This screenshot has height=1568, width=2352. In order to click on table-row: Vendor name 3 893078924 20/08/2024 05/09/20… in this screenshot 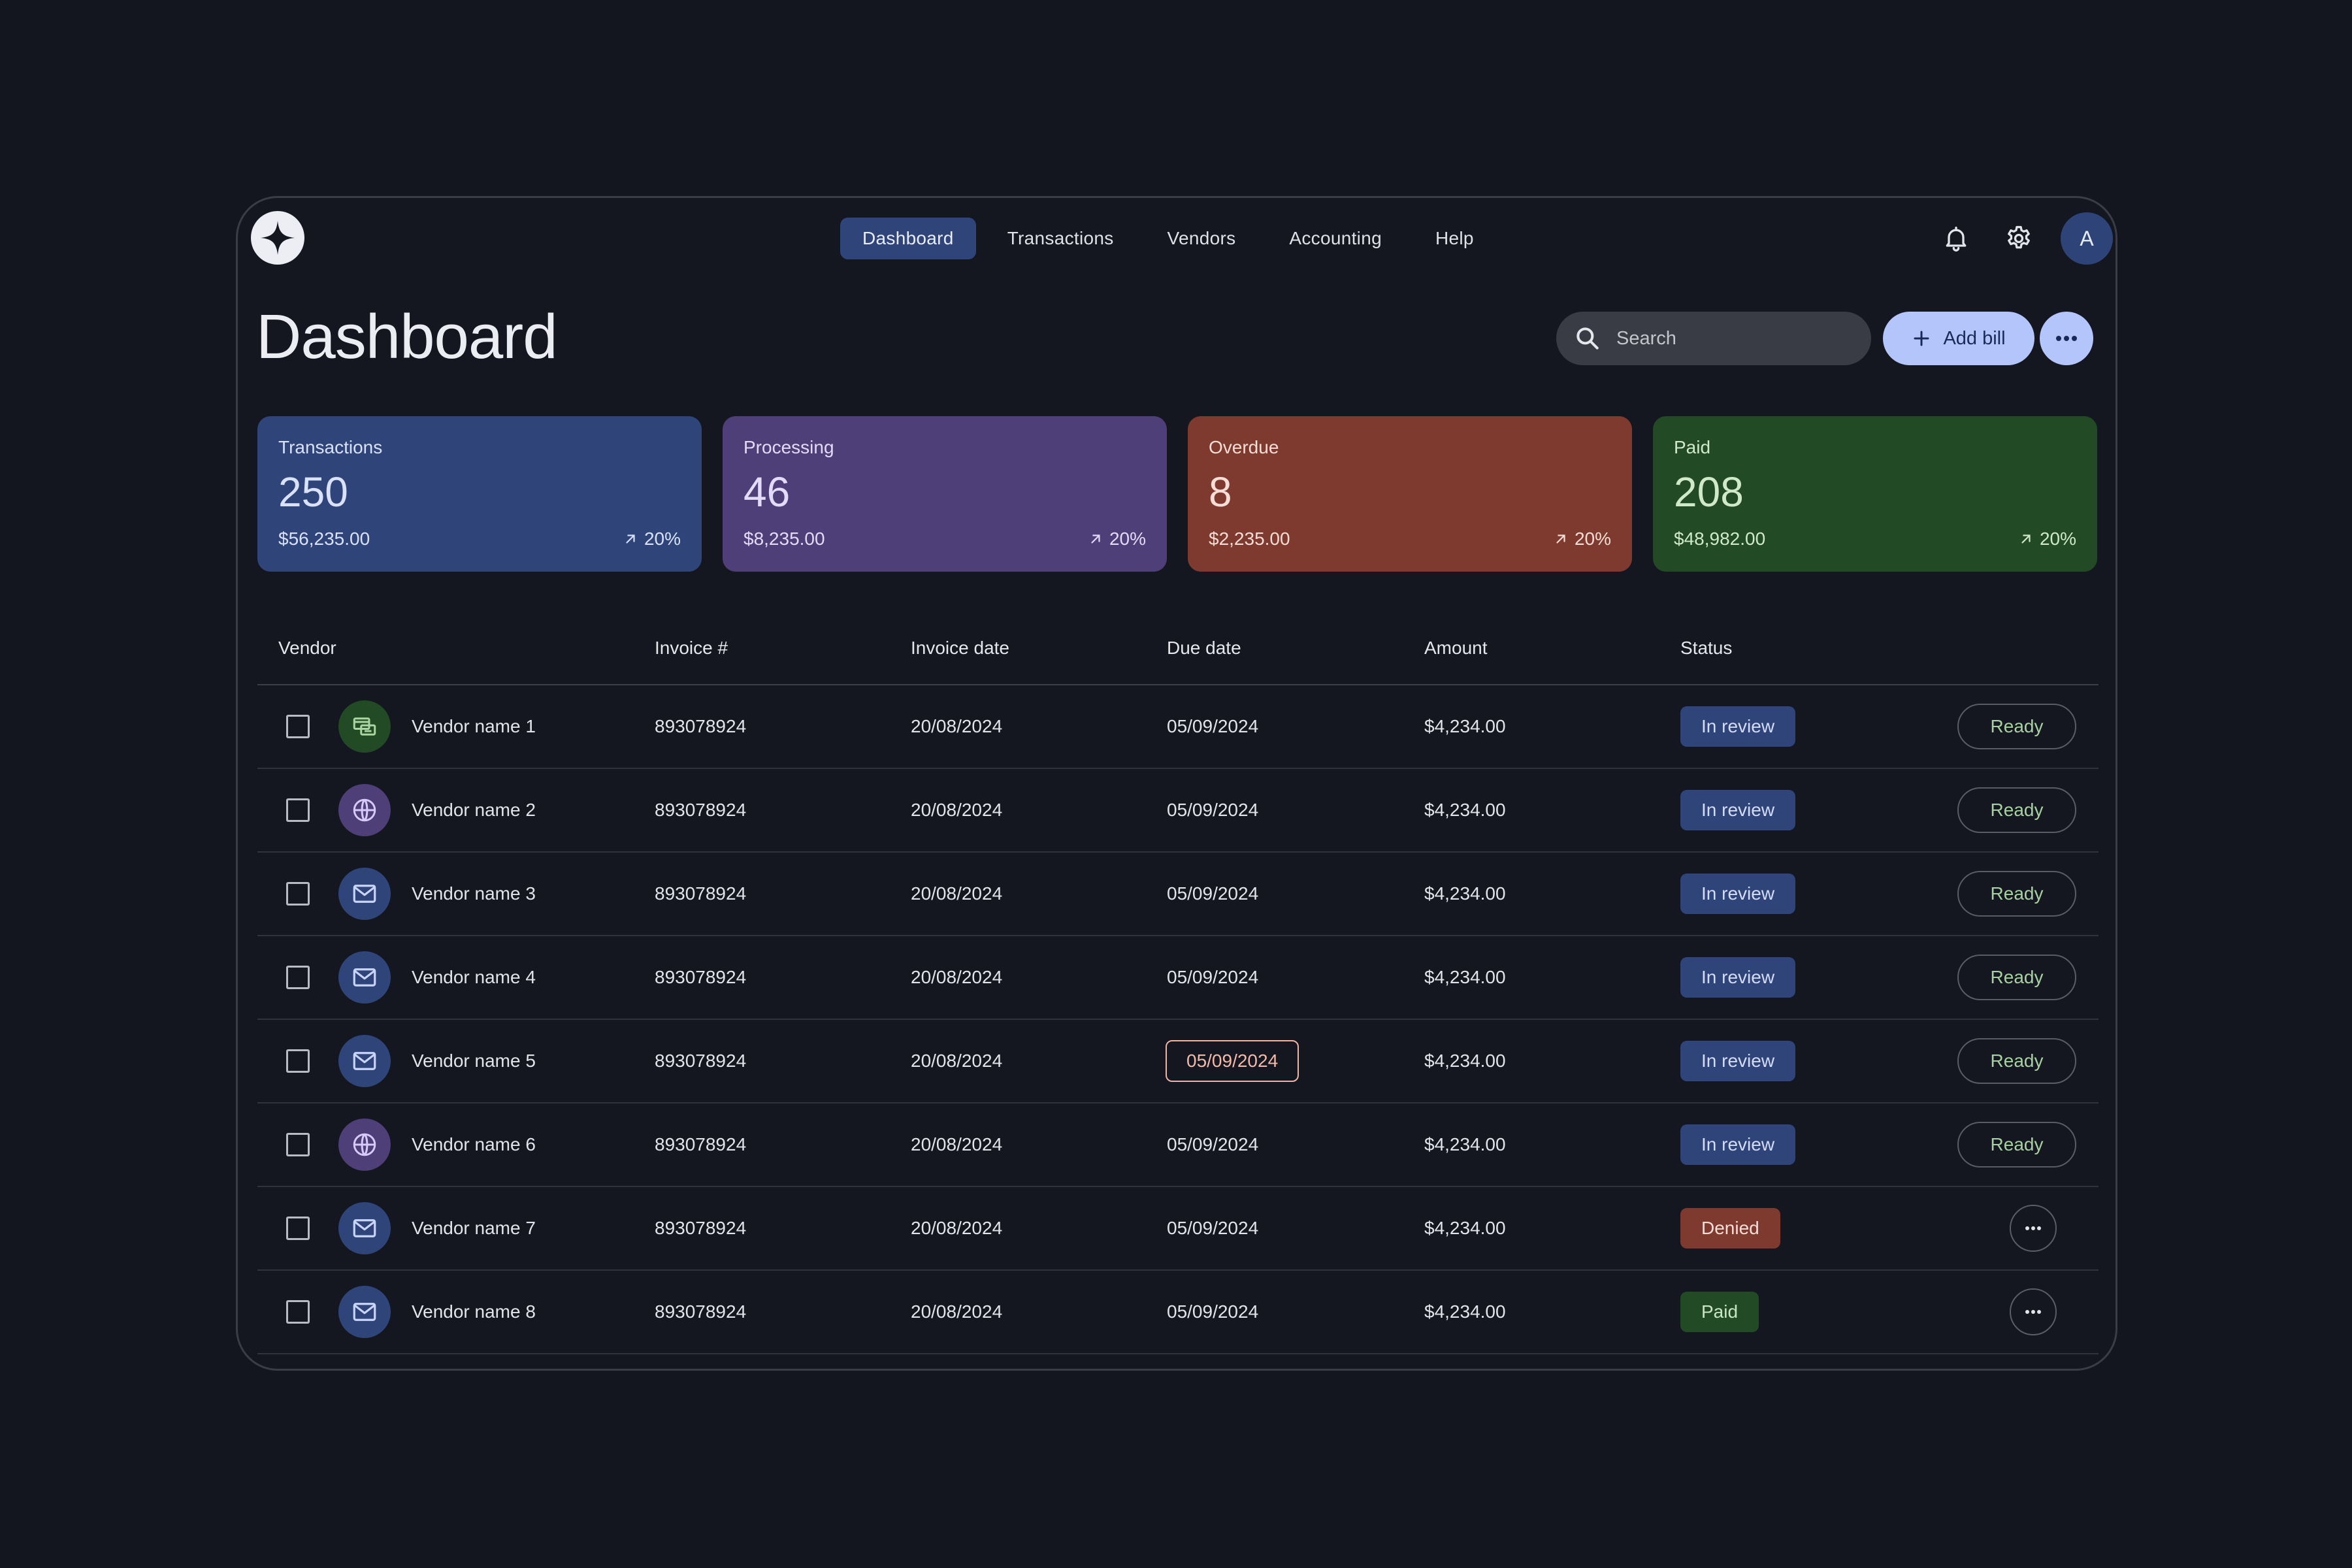, I will do `click(1178, 894)`.